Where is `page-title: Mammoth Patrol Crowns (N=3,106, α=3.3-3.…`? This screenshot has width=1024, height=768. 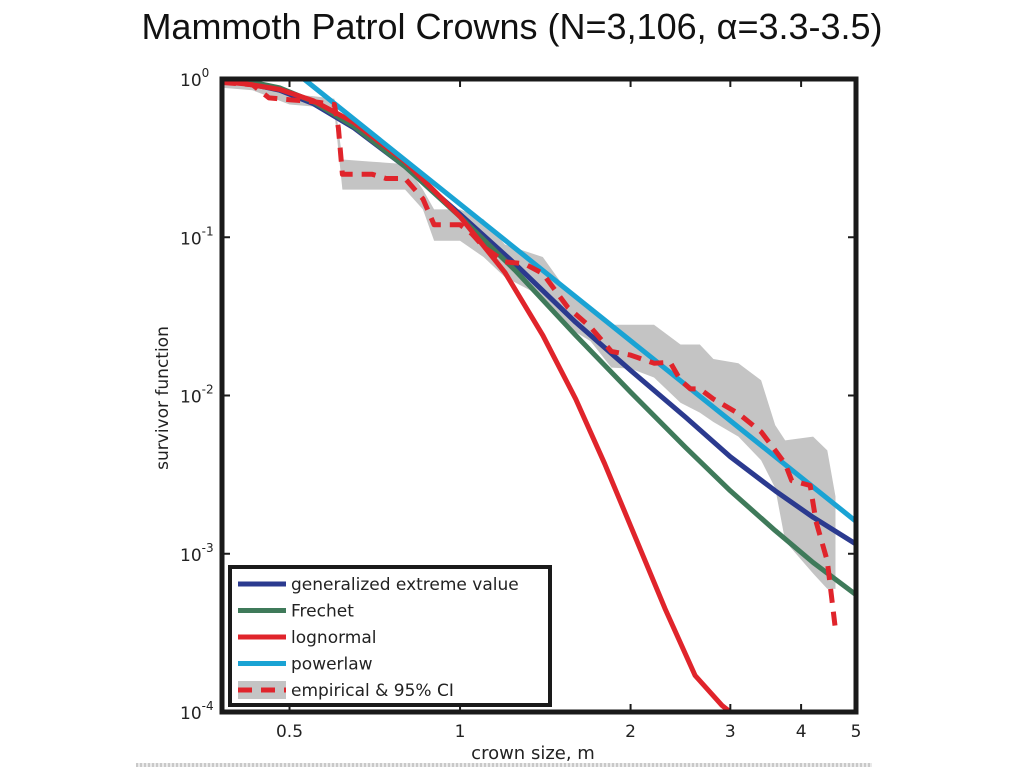
page-title: Mammoth Patrol Crowns (N=3,106, α=3.3-3.… is located at coordinates (512, 26).